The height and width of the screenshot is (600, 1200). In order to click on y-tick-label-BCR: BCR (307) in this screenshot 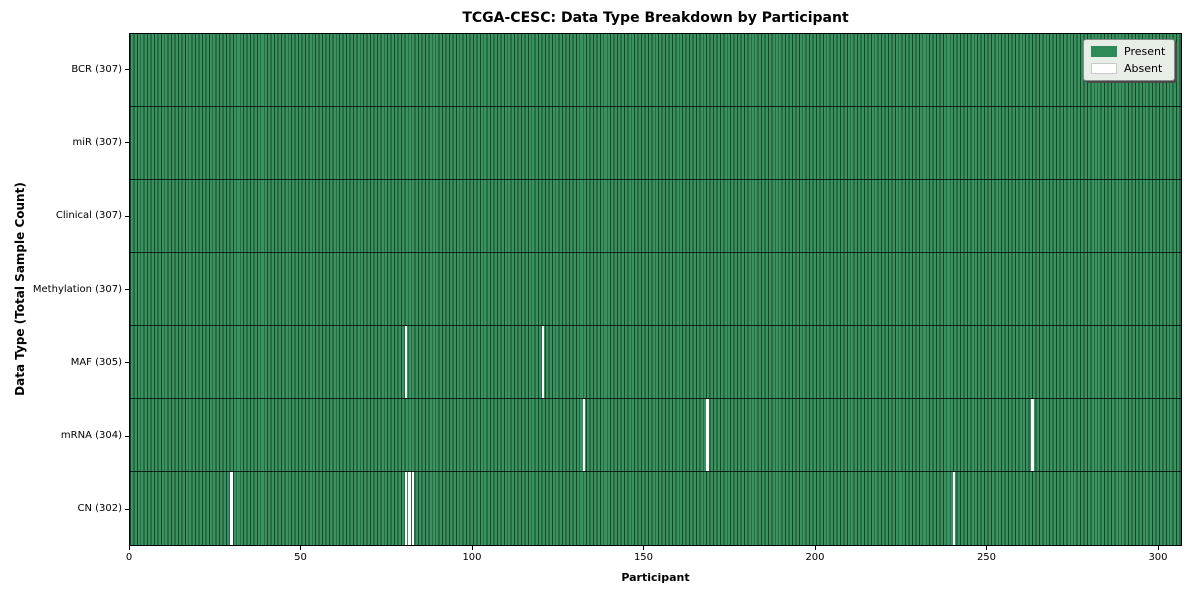, I will do `click(96, 69)`.